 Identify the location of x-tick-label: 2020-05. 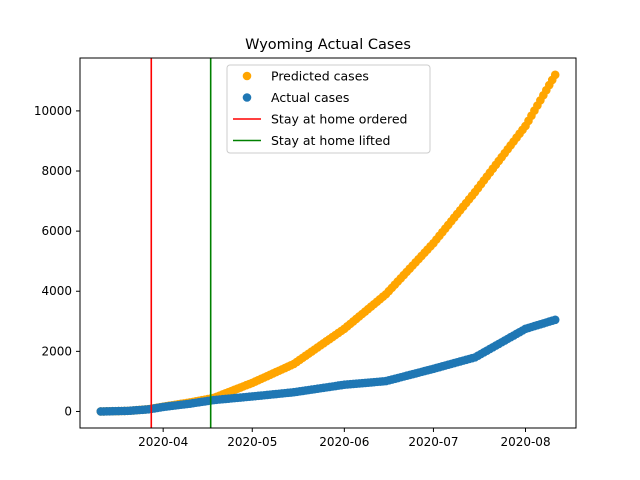
(252, 442).